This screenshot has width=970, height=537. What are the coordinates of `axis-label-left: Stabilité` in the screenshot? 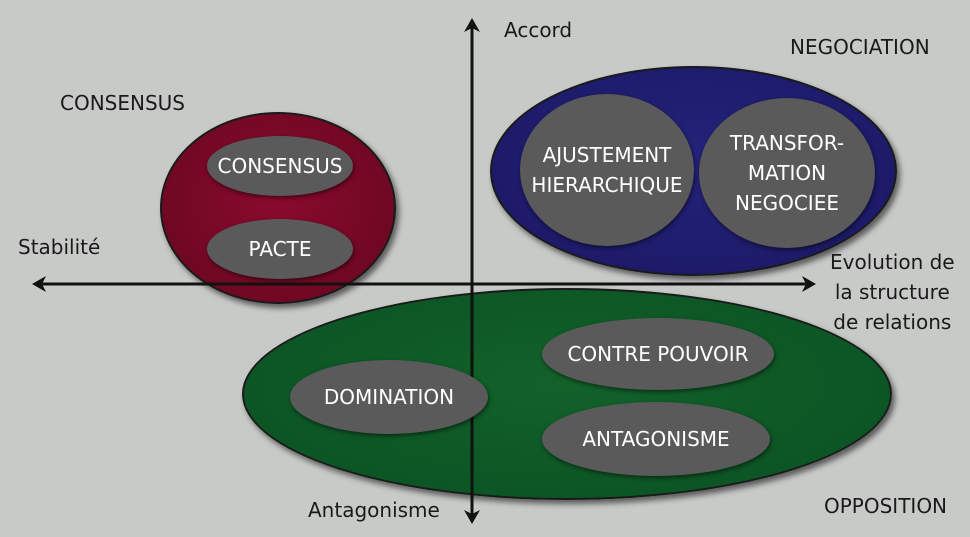 It's located at (59, 247).